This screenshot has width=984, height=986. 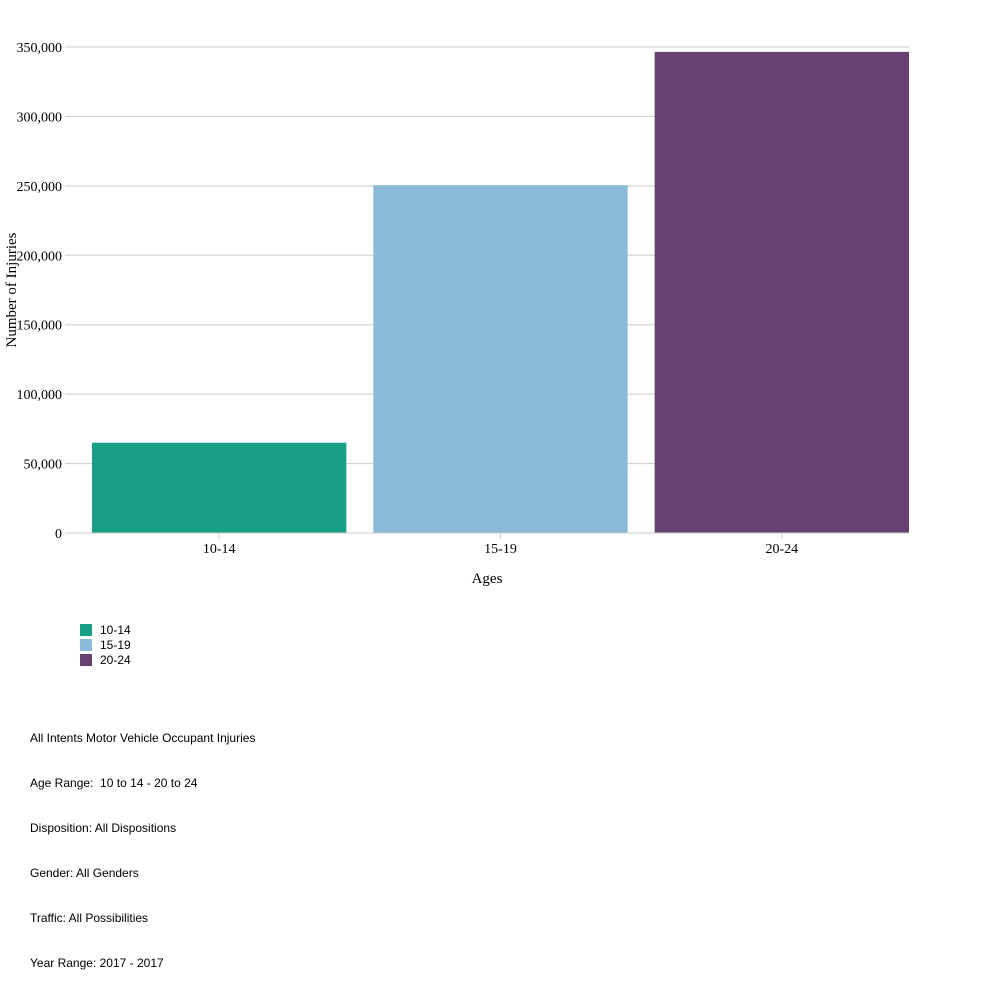 I want to click on legend-item: 20-24, so click(x=105, y=659).